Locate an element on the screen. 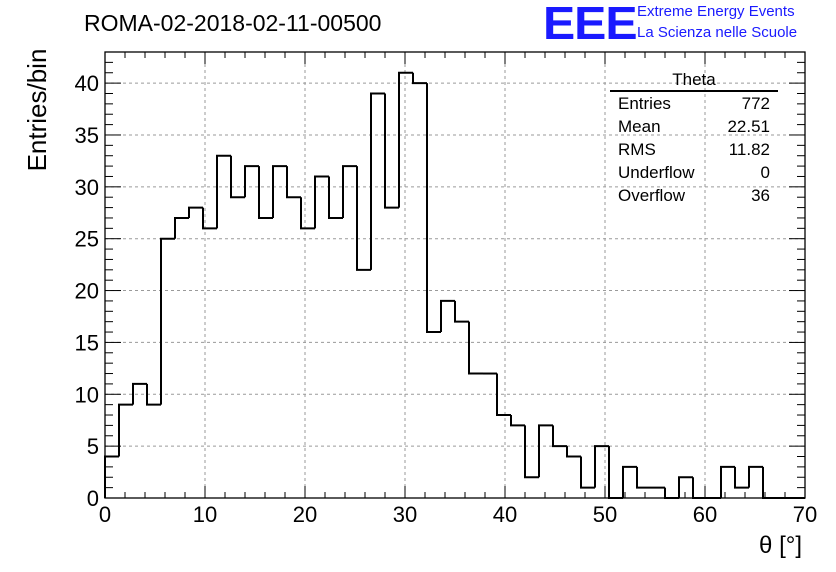  eee-logo: EEE is located at coordinates (590, 24).